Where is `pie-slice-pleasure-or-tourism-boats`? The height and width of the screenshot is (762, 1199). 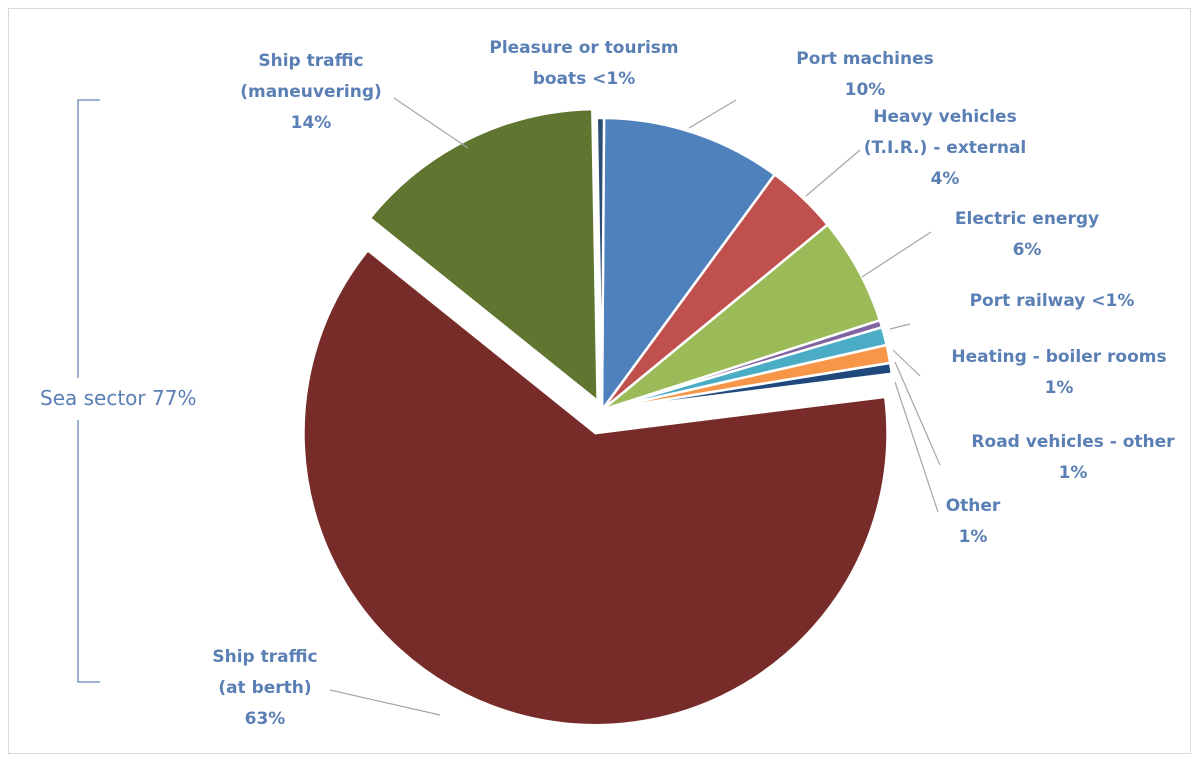
pie-slice-pleasure-or-tourism-boats is located at coordinates (600, 263).